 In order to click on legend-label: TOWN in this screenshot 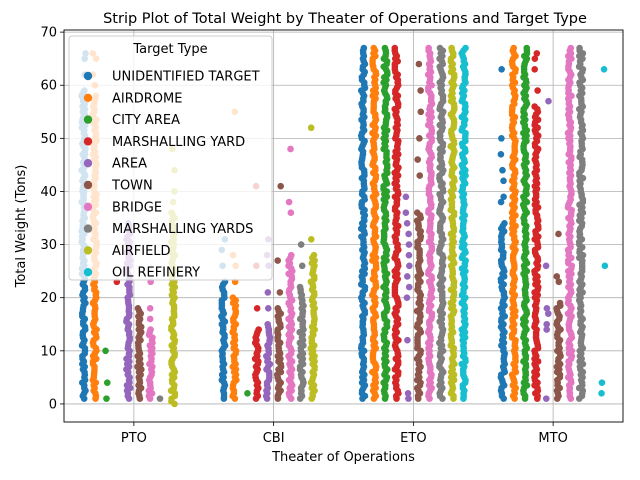, I will do `click(132, 186)`.